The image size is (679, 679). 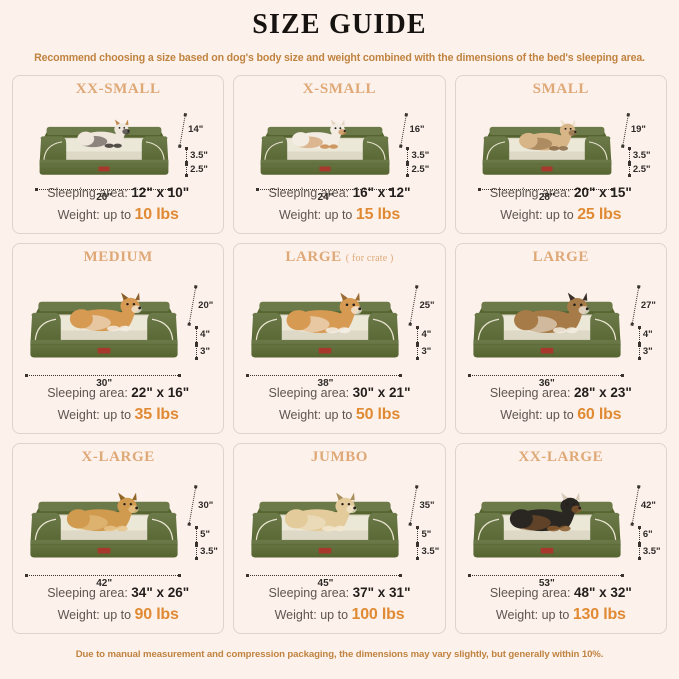 What do you see at coordinates (561, 86) in the screenshot?
I see `card-title-row: SMALL` at bounding box center [561, 86].